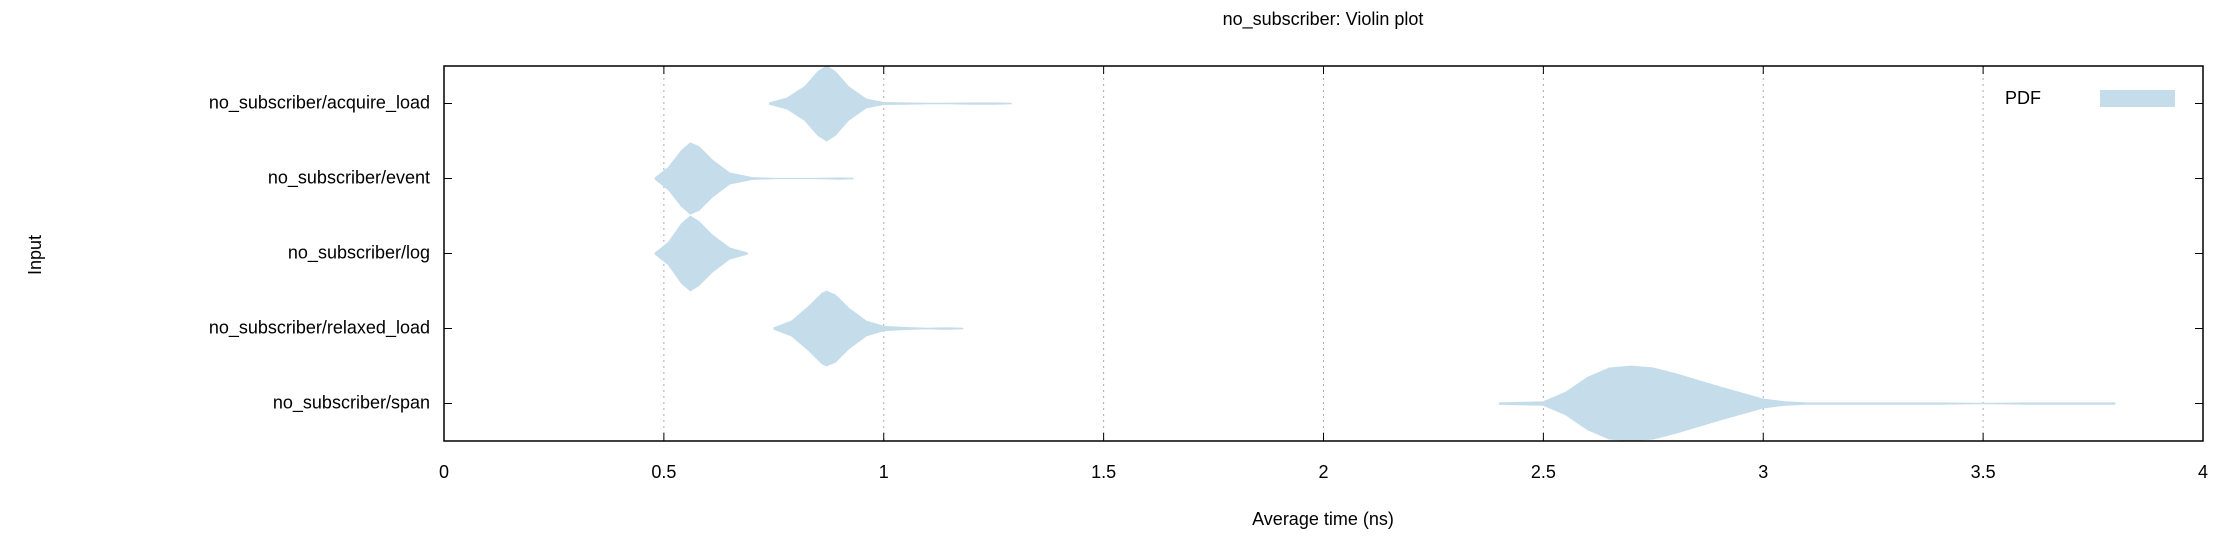 The width and height of the screenshot is (2221, 548). What do you see at coordinates (351, 402) in the screenshot?
I see `y-tick-label: no_subscriber/span` at bounding box center [351, 402].